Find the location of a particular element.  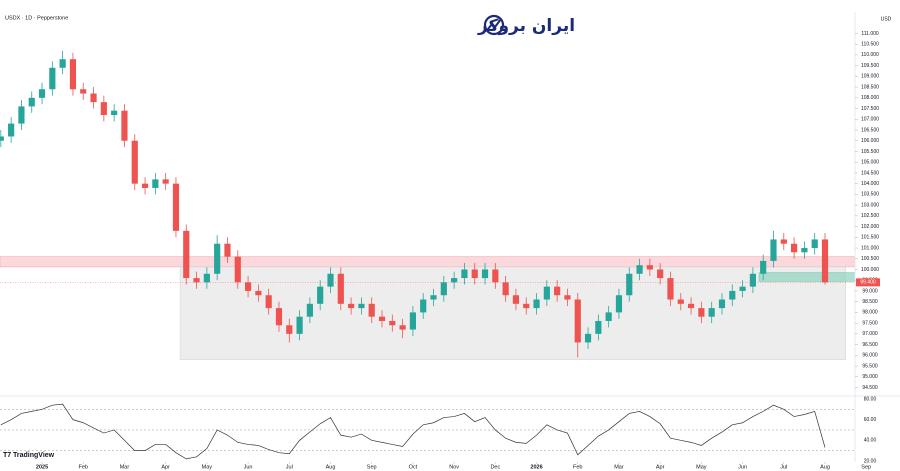

y-tick-label: 97.500 is located at coordinates (870, 323).